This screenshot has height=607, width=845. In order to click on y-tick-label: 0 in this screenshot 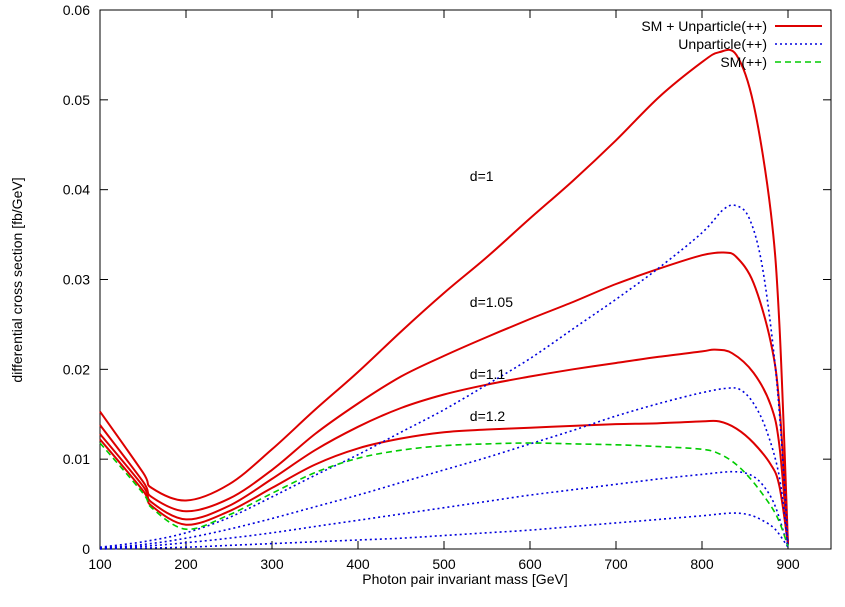, I will do `click(86, 549)`.